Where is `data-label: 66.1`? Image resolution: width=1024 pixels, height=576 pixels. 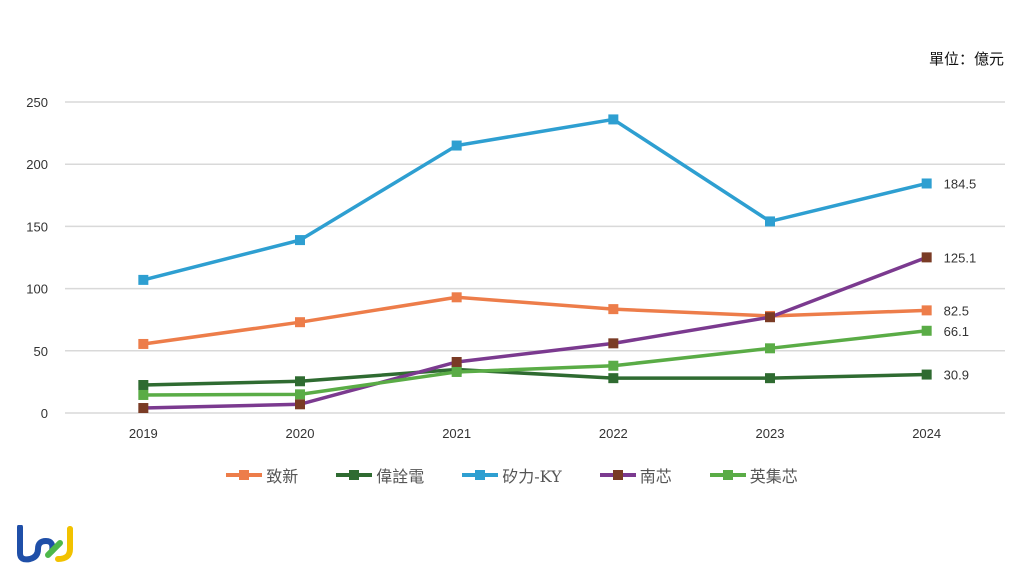 data-label: 66.1 is located at coordinates (956, 331).